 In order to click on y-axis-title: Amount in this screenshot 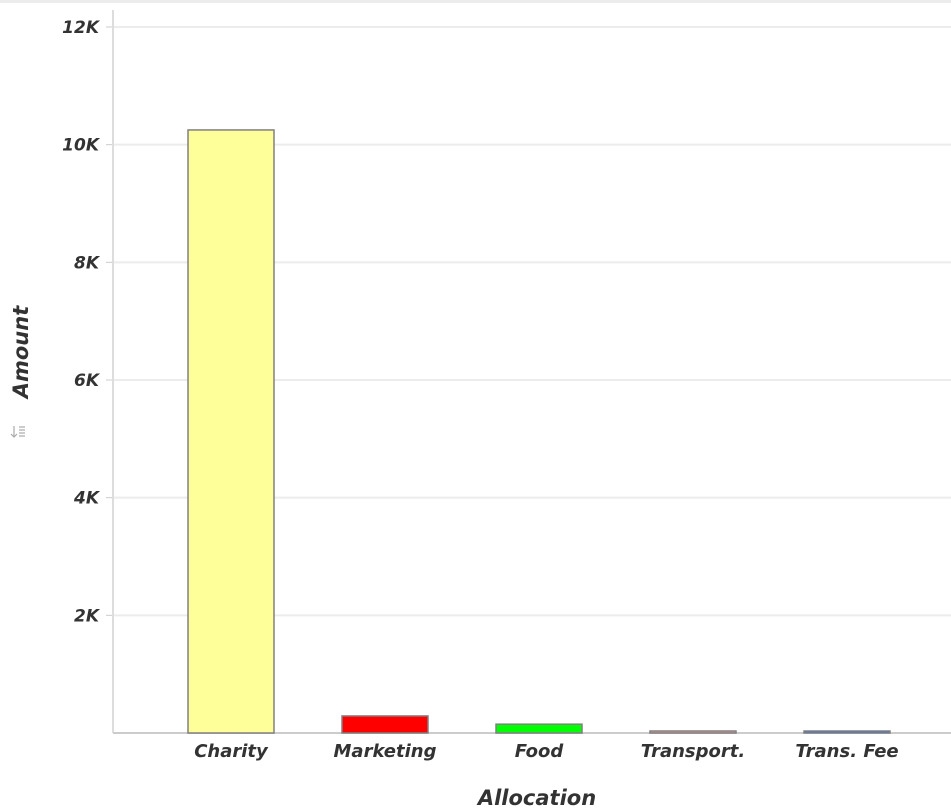, I will do `click(21, 352)`.